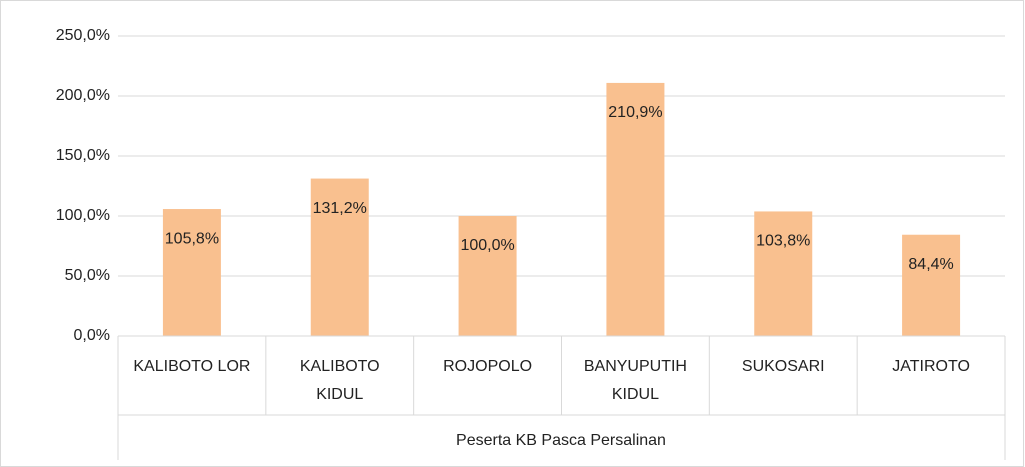  Describe the element at coordinates (635, 112) in the screenshot. I see `data-label: 210,9%` at that location.